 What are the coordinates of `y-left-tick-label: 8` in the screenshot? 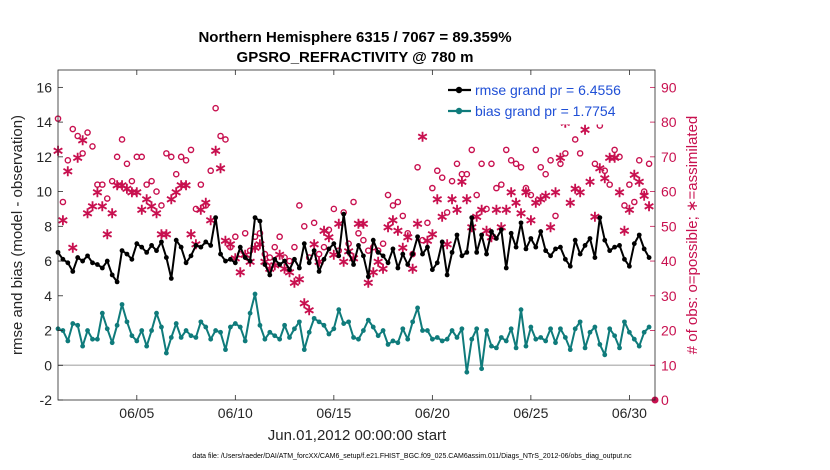 It's located at (48, 226).